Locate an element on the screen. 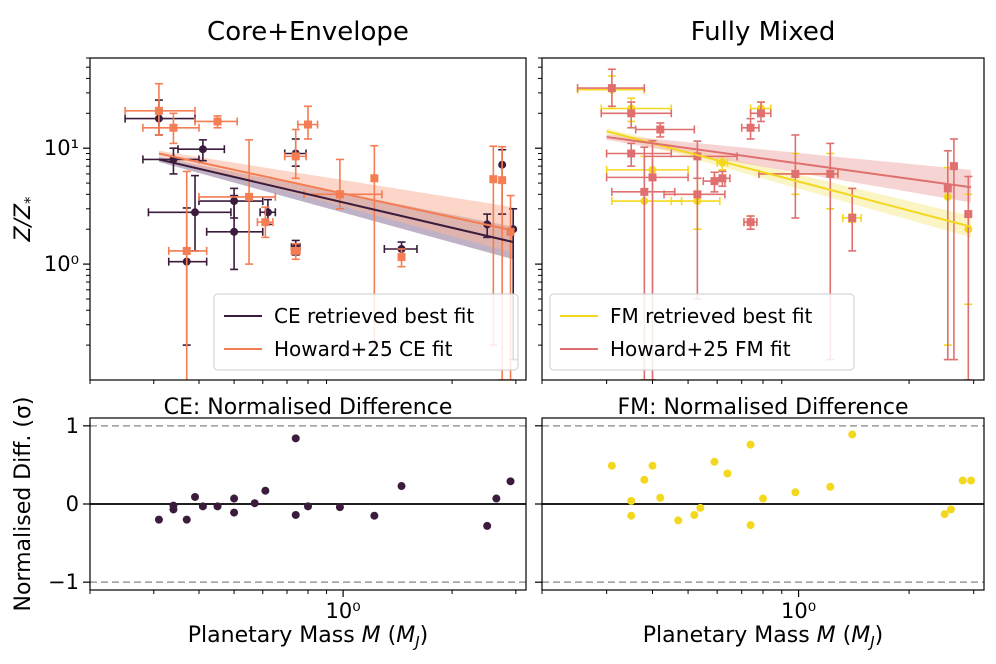 The image size is (996, 664). legend: FM retrieved best fit Howard+25 FM fit is located at coordinates (702, 332).